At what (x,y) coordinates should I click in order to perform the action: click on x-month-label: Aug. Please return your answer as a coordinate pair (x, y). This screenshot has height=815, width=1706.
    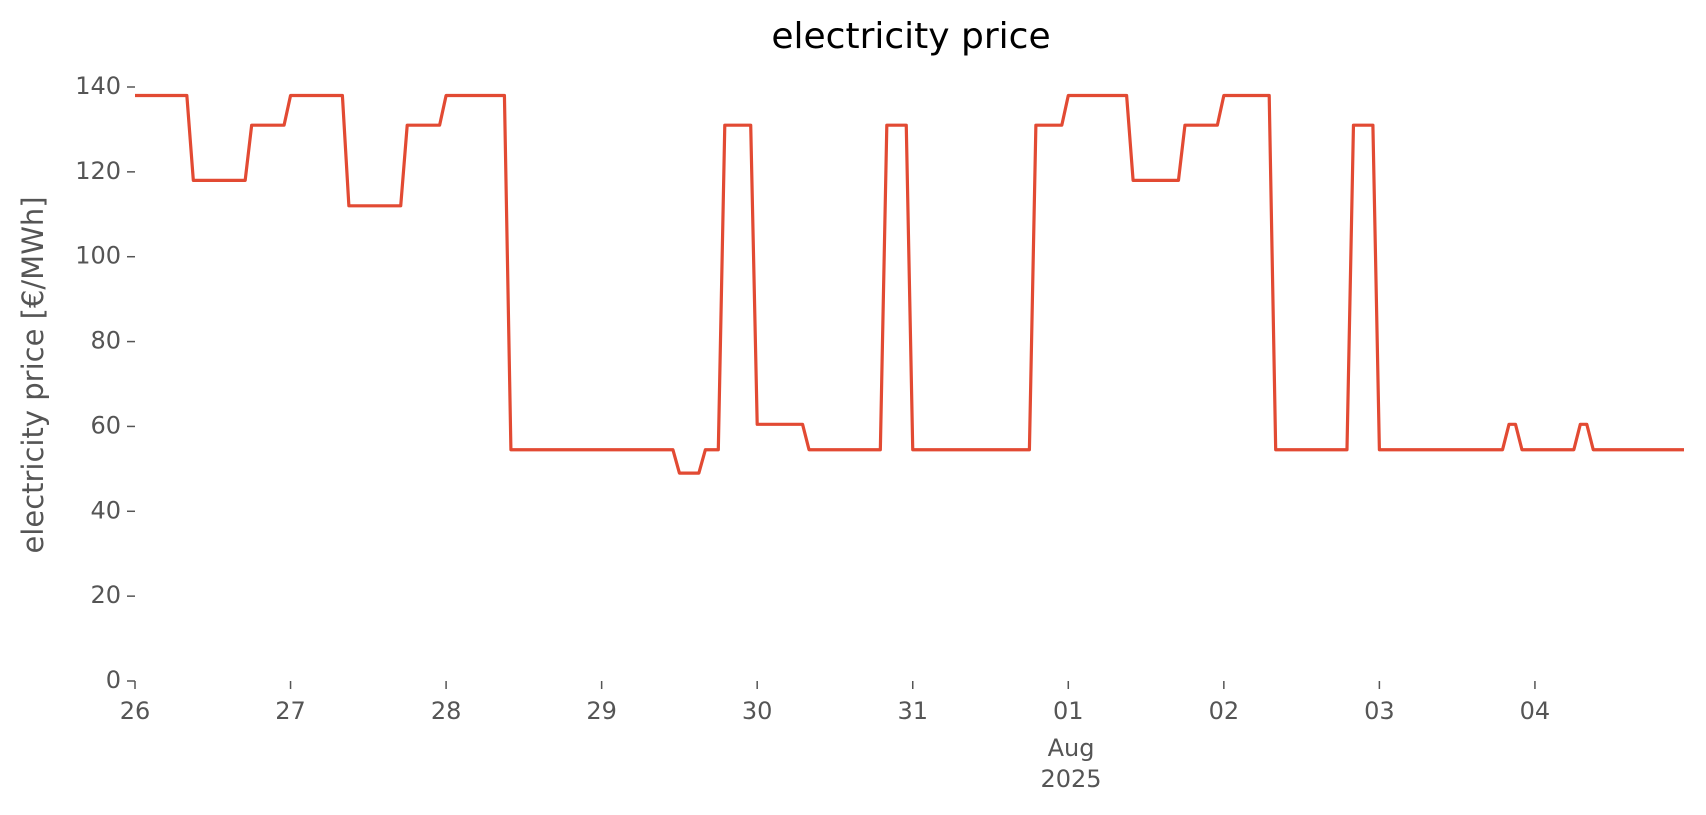
    Looking at the image, I should click on (1071, 748).